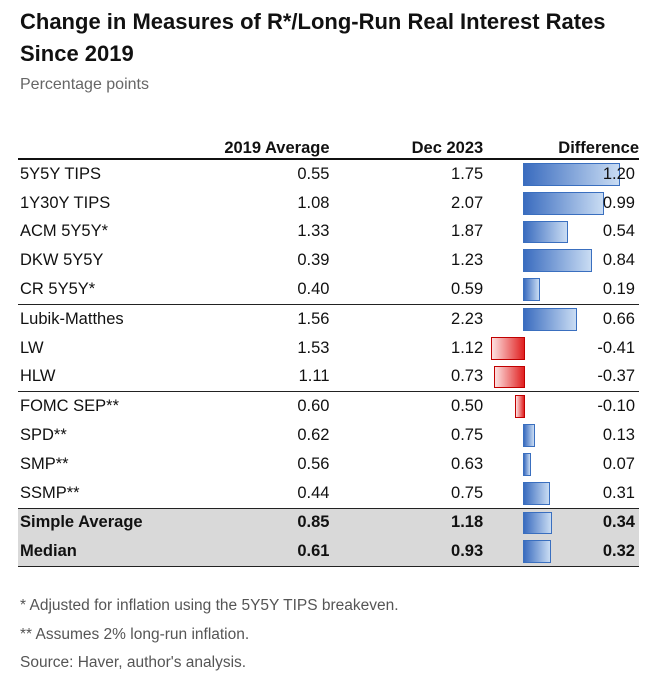 Image resolution: width=652 pixels, height=678 pixels. I want to click on row-label: CR 5Y5Y*, so click(58, 289).